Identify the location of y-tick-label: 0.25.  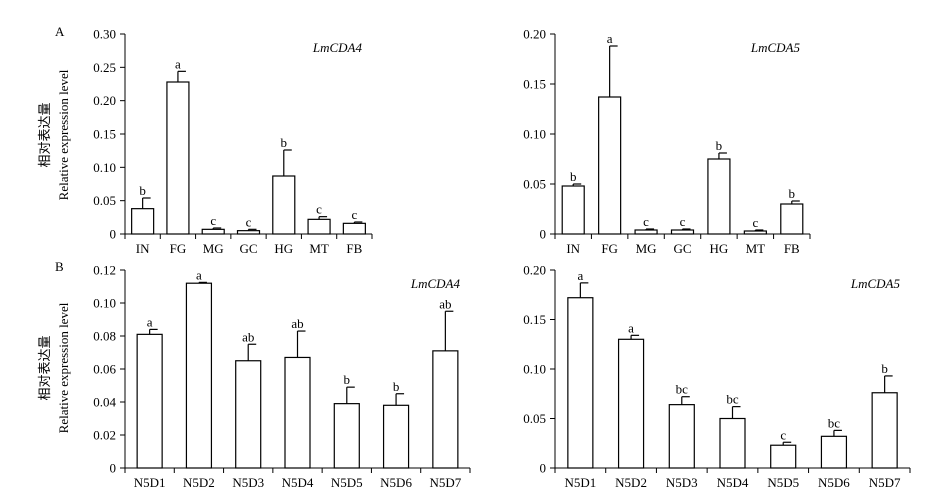
(104, 67).